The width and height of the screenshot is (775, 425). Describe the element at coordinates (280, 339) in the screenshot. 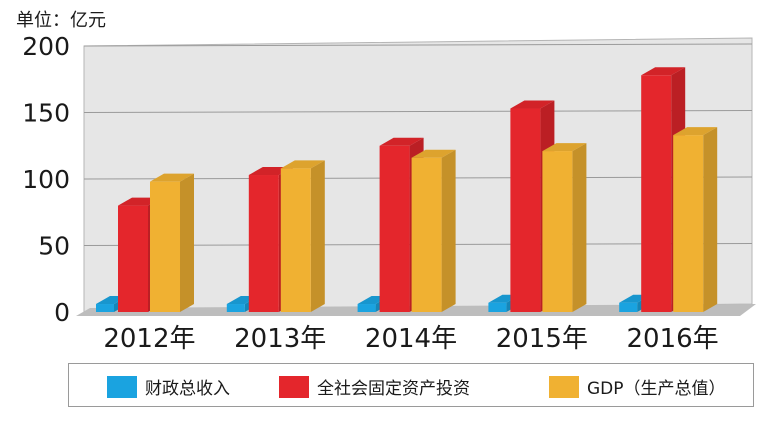

I see `x-tick-label: 2013年` at that location.